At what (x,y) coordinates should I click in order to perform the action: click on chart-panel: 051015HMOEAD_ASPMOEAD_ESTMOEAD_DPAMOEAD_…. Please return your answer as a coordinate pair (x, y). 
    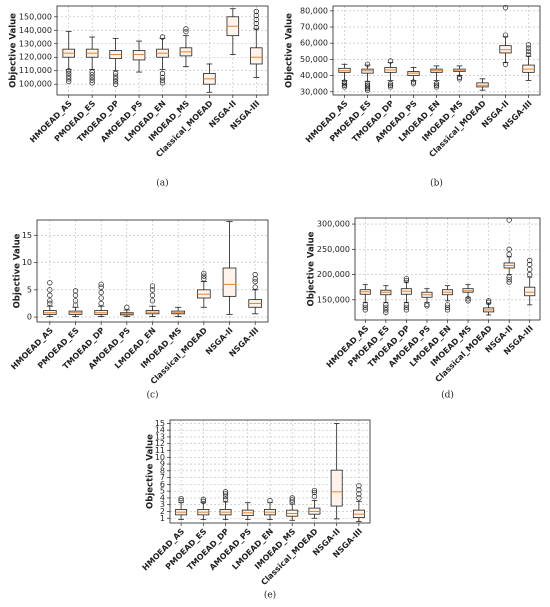
    Looking at the image, I should click on (139, 310).